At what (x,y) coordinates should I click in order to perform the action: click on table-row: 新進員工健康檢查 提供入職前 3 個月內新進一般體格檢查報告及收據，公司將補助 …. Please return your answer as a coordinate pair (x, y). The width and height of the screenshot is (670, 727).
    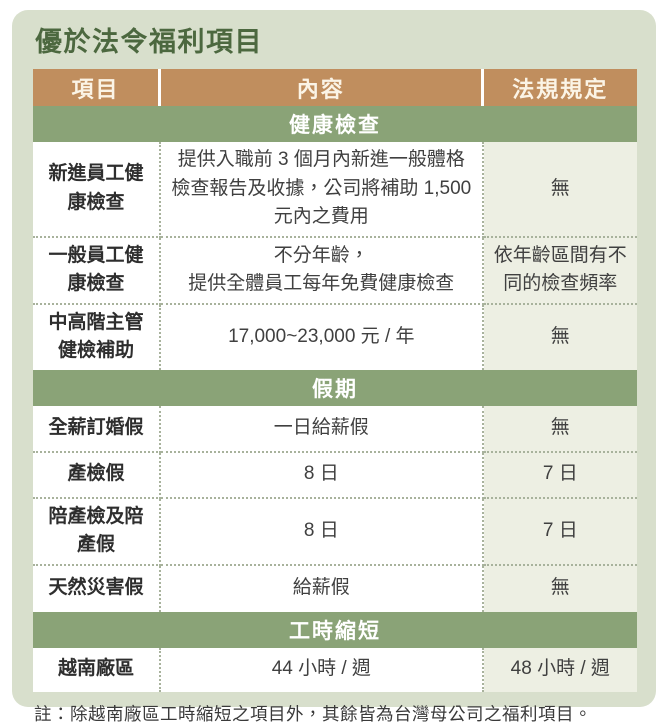
    Looking at the image, I should click on (335, 190).